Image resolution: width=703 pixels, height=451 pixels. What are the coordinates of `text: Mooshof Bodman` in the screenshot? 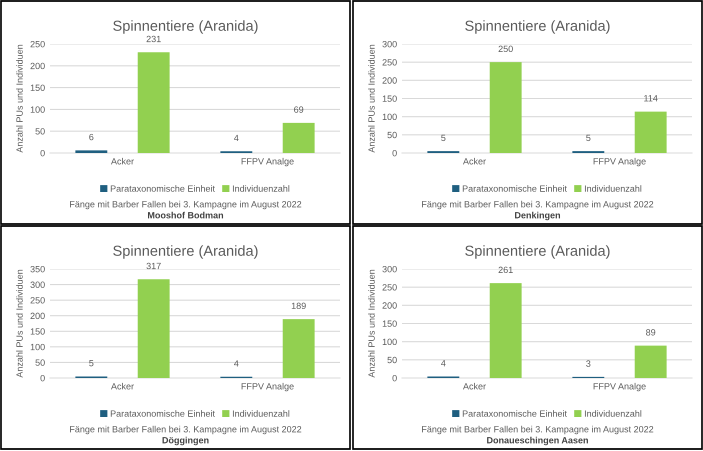 It's located at (186, 215).